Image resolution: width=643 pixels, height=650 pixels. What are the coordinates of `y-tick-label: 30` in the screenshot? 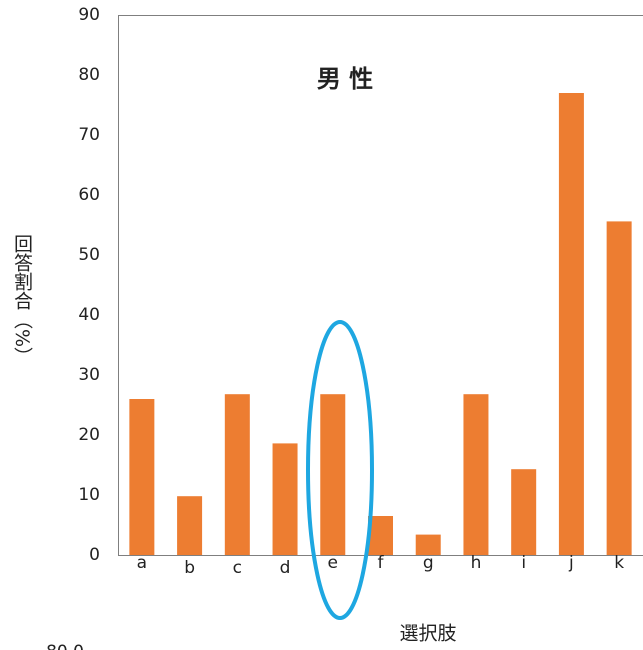 It's located at (89, 375).